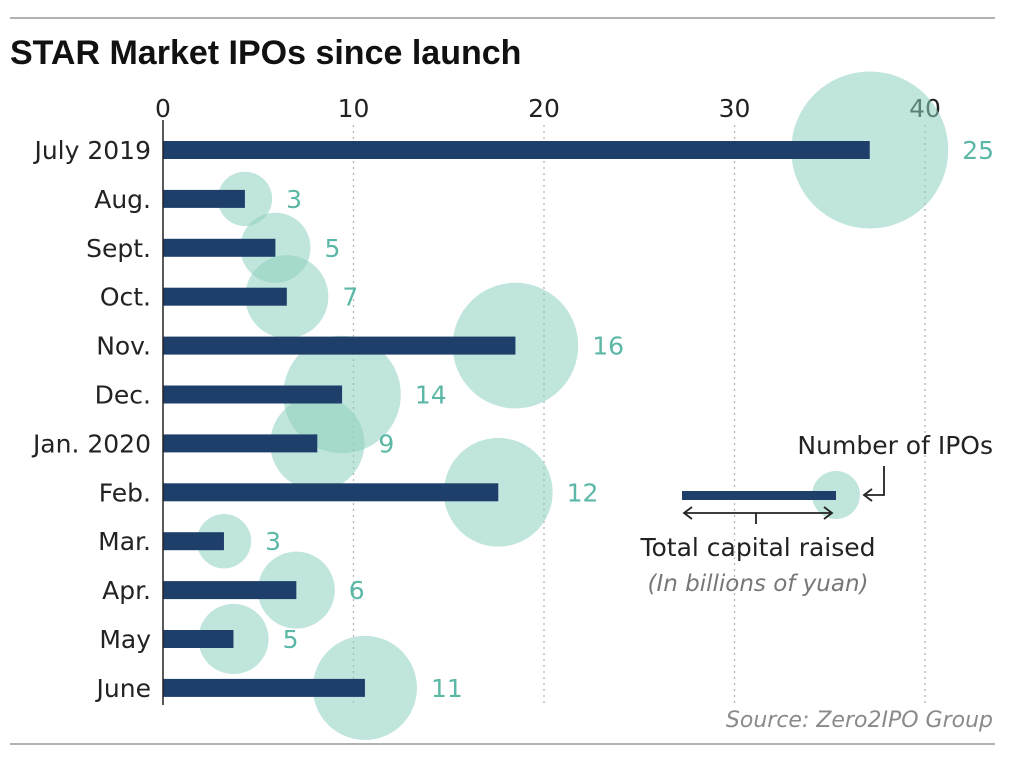 Image resolution: width=1024 pixels, height=765 pixels. Describe the element at coordinates (859, 720) in the screenshot. I see `source-note: Source: Zero2IPO Group` at that location.